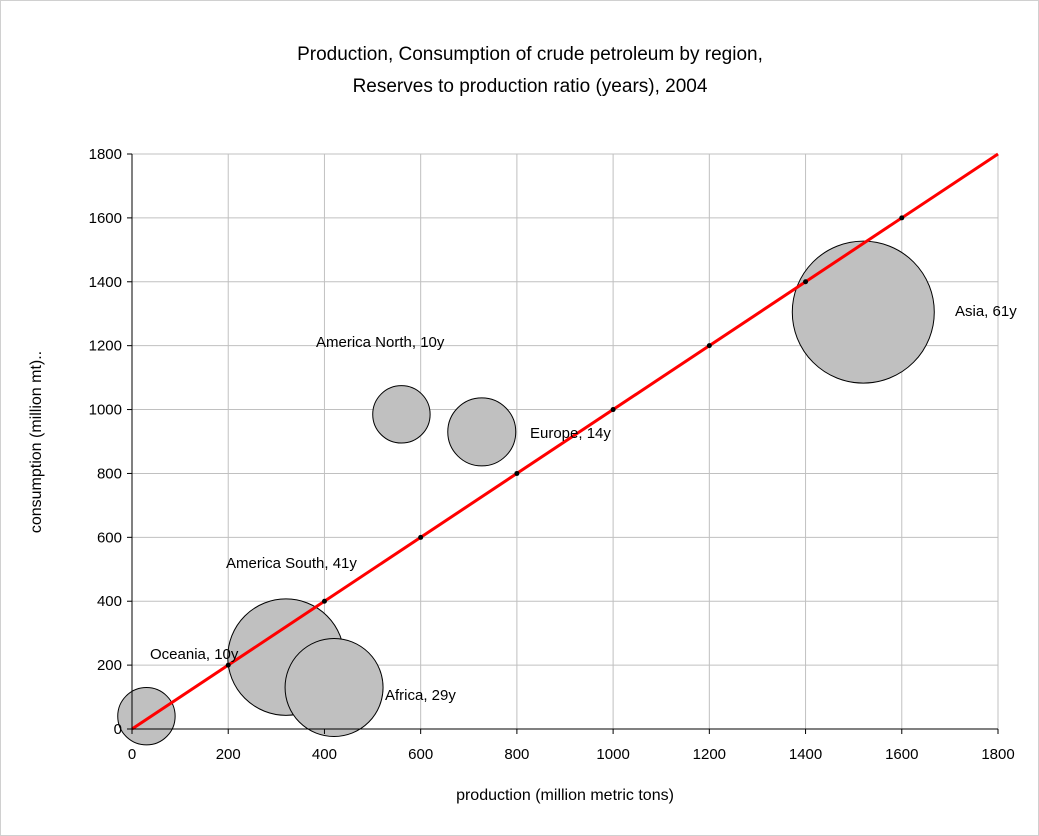  Describe the element at coordinates (997, 754) in the screenshot. I see `x-tick-label: 1800` at that location.